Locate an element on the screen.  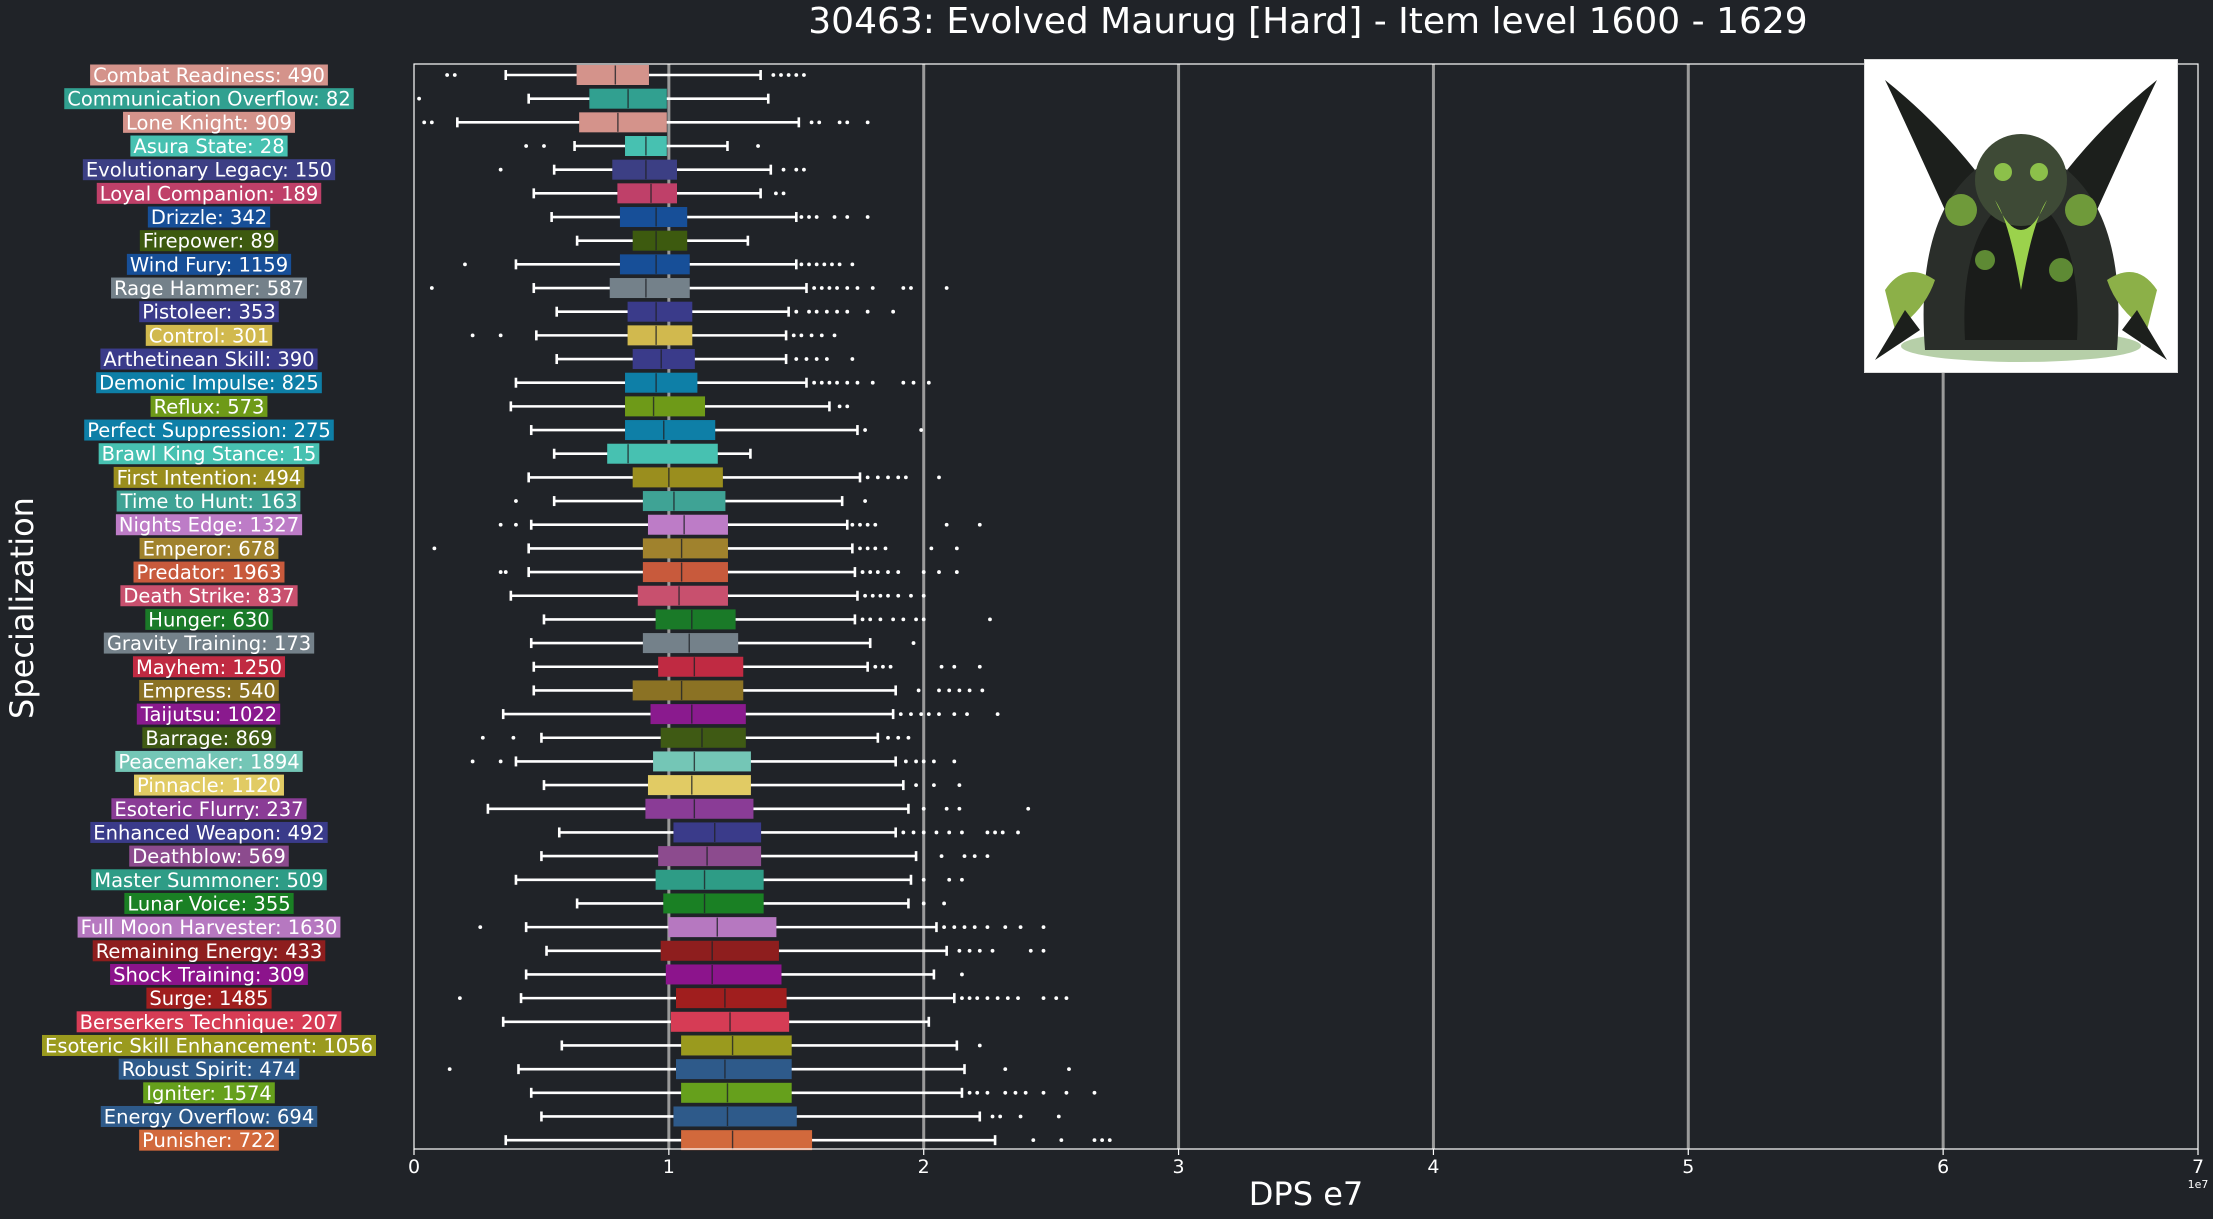
spec-label-text: Barrage: 869 is located at coordinates (208, 738).